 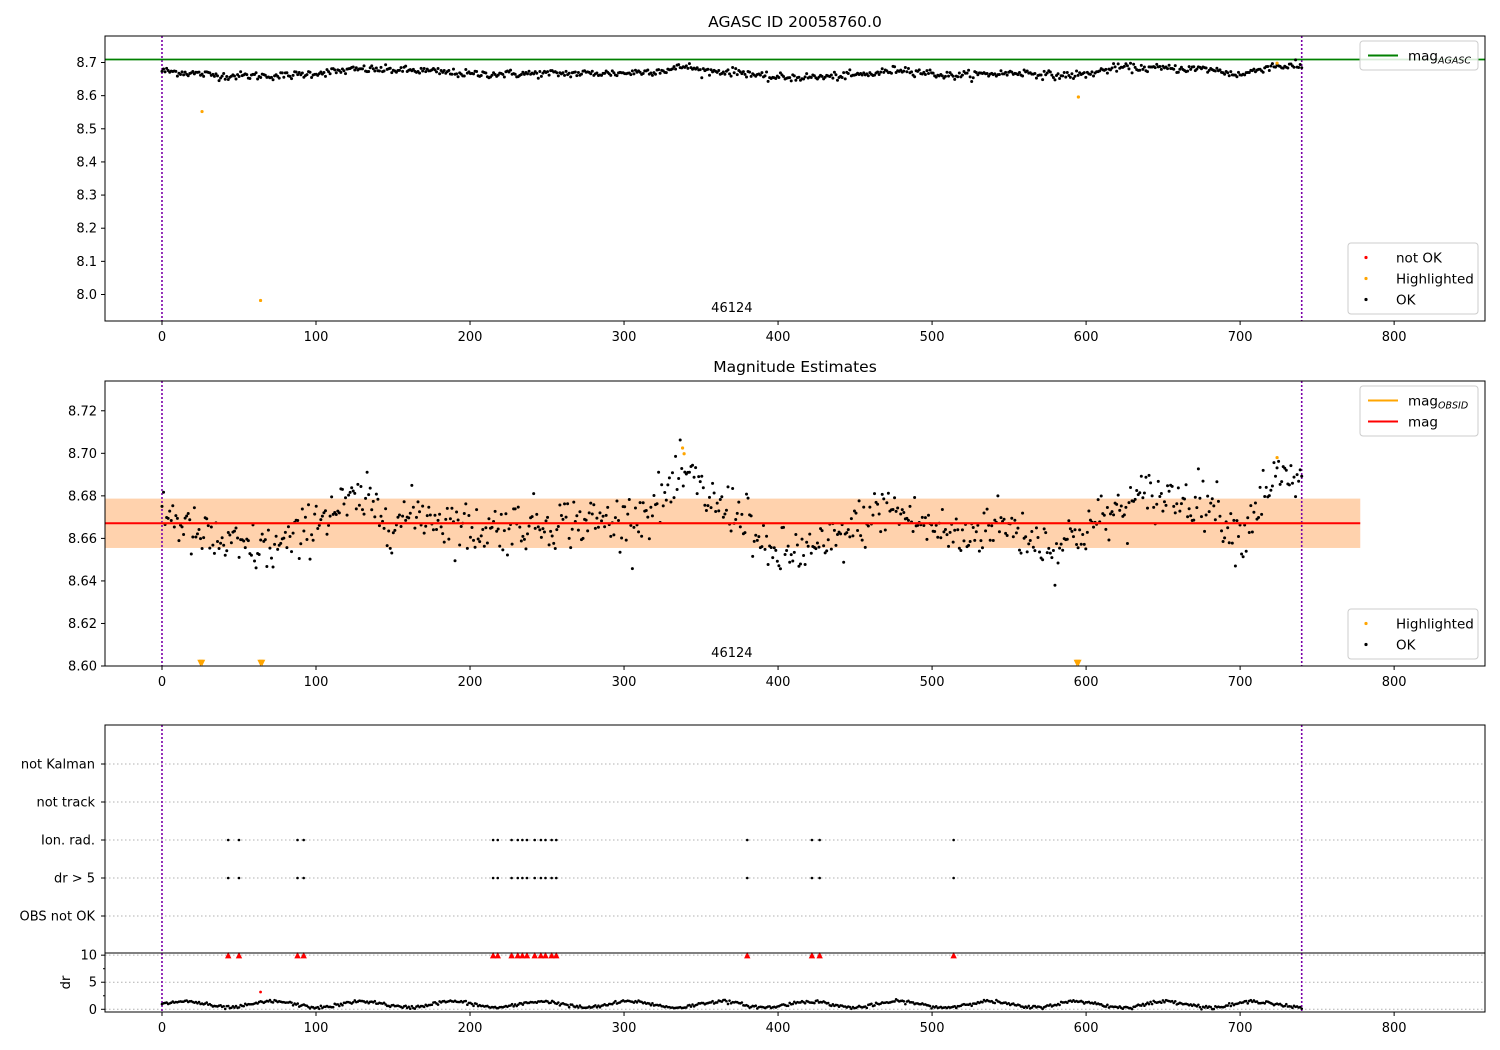 I want to click on x-tick-label: 400, so click(x=778, y=337).